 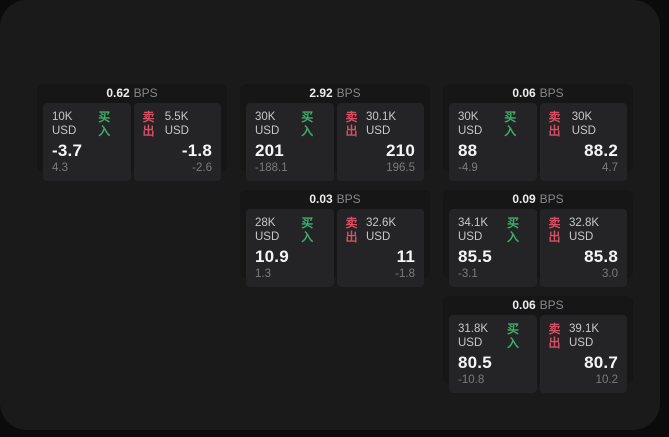 What do you see at coordinates (473, 230) in the screenshot?
I see `buy-amount: 34.1K USD` at bounding box center [473, 230].